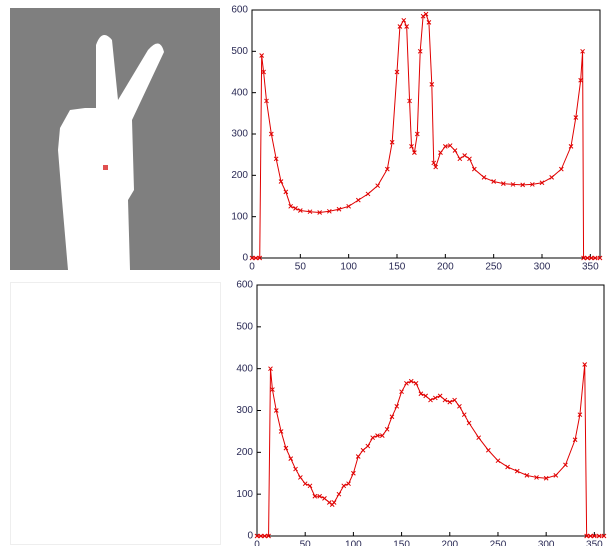 The width and height of the screenshot is (608, 546). What do you see at coordinates (257, 543) in the screenshot?
I see `x-tick-label: 0` at bounding box center [257, 543].